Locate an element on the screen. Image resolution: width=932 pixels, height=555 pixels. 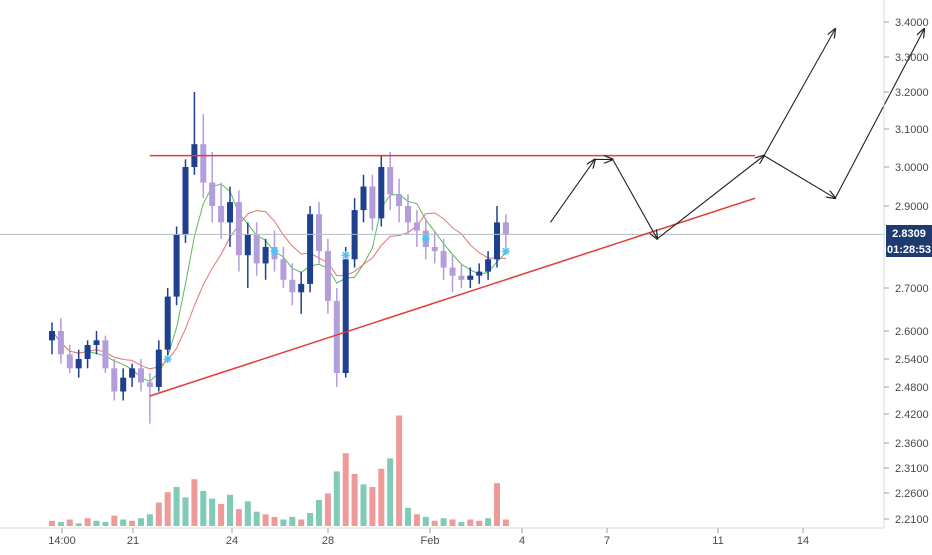
price-tick-label: 2.4200 is located at coordinates (912, 415).